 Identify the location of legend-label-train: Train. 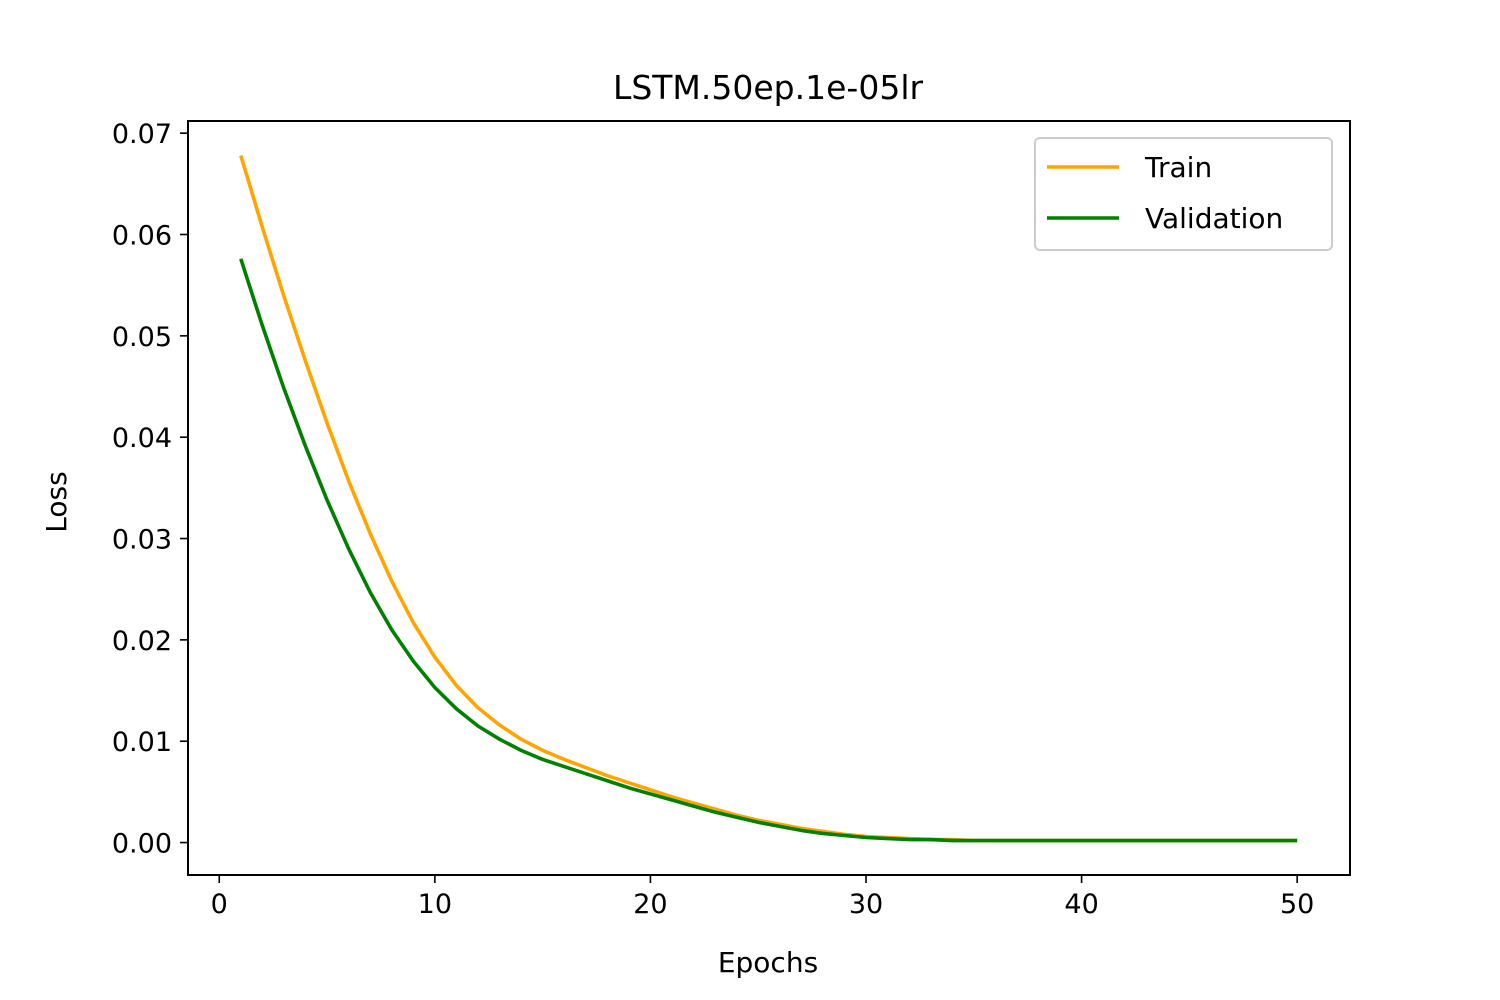
(1178, 167).